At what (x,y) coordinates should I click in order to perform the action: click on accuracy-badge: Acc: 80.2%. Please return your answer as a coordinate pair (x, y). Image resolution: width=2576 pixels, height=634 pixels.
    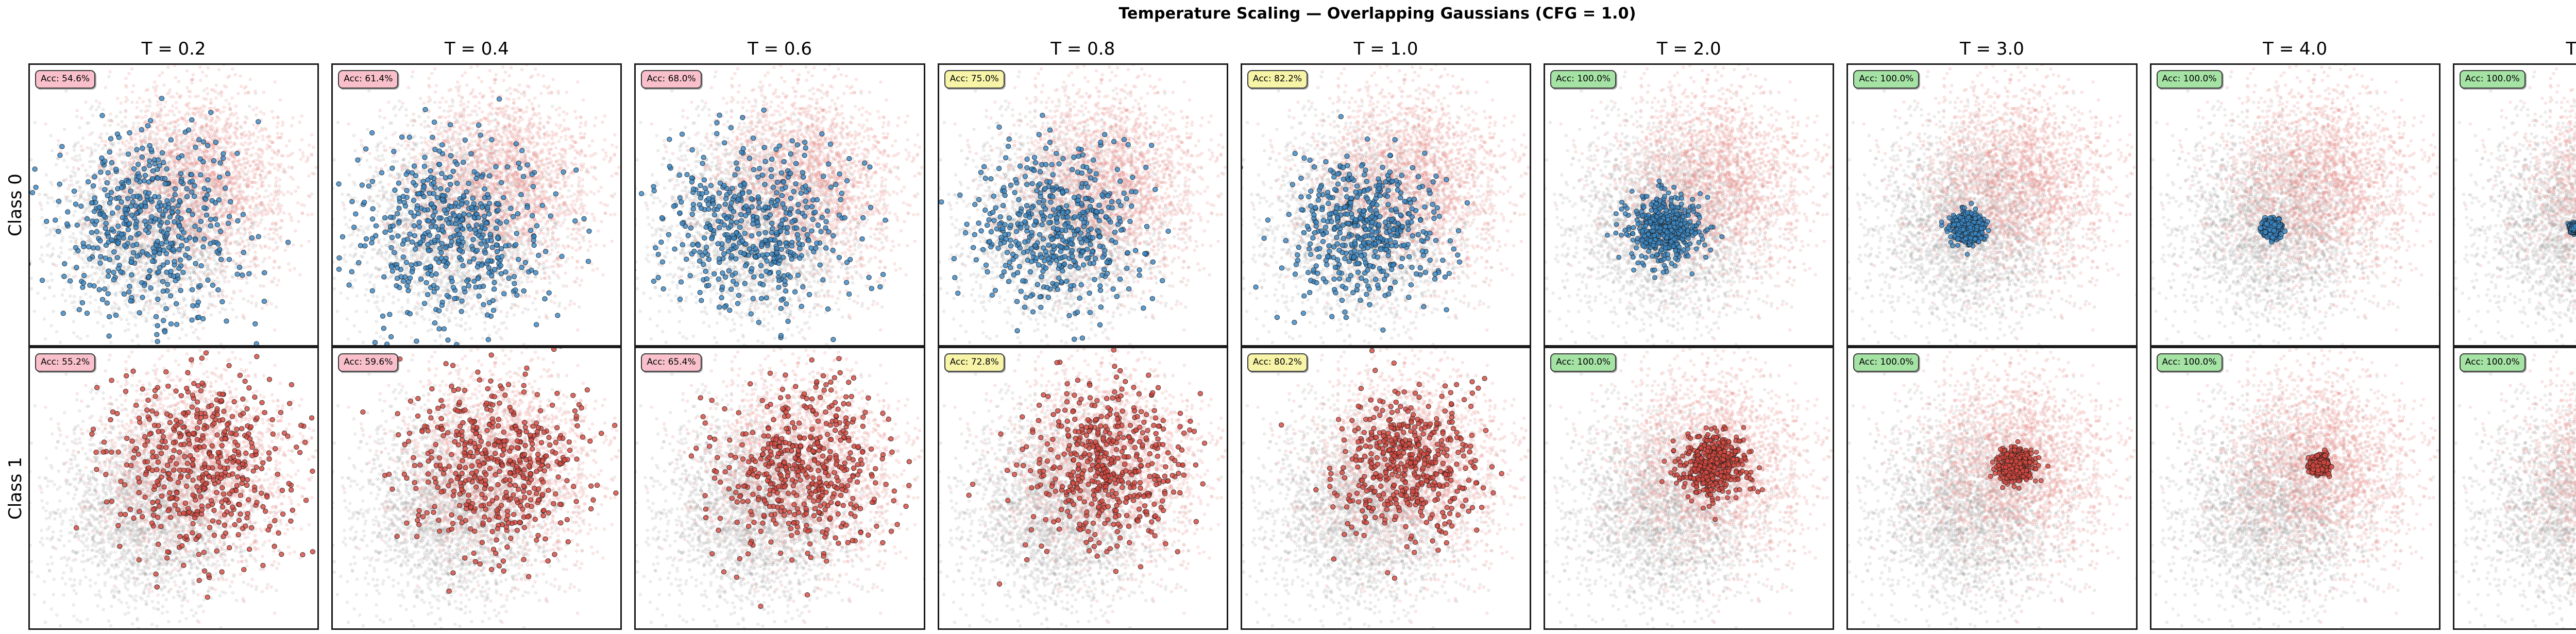
    Looking at the image, I should click on (1277, 362).